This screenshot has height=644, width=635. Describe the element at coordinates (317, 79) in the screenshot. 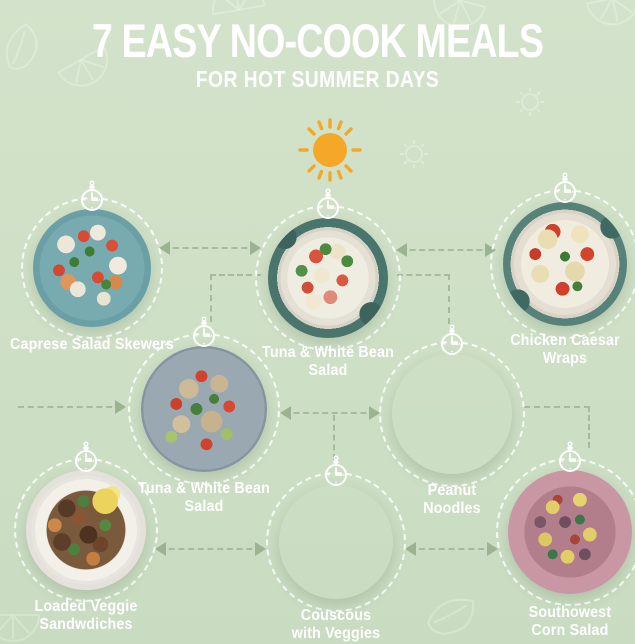

I see `page-subtitle: FOR HOT SUMMER DAYS` at that location.